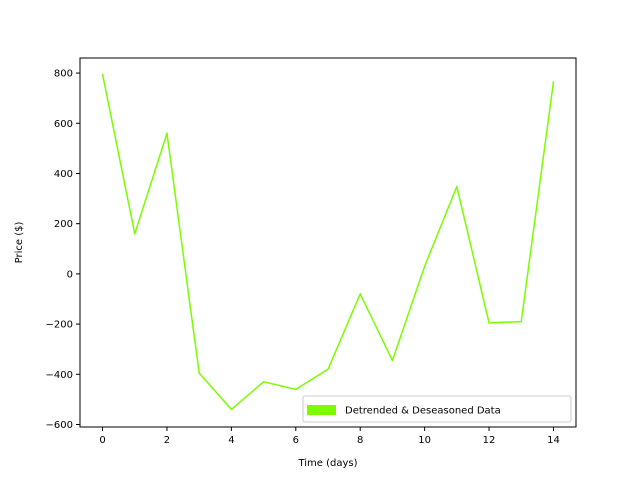 This screenshot has height=480, width=640. What do you see at coordinates (63, 224) in the screenshot?
I see `y-tick-label: 200` at bounding box center [63, 224].